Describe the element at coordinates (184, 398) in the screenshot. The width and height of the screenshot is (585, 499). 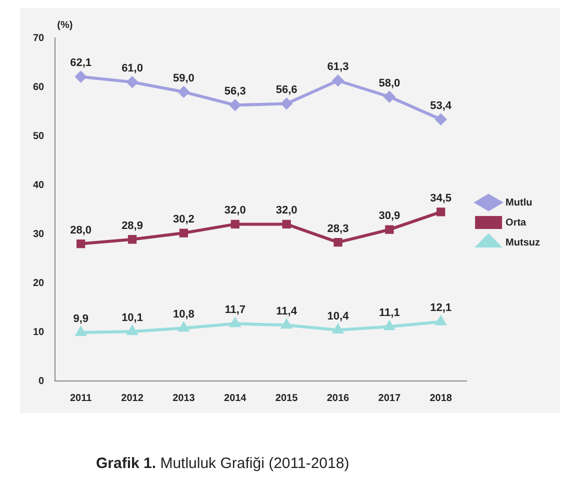
I see `x-tick-label: 2013` at that location.